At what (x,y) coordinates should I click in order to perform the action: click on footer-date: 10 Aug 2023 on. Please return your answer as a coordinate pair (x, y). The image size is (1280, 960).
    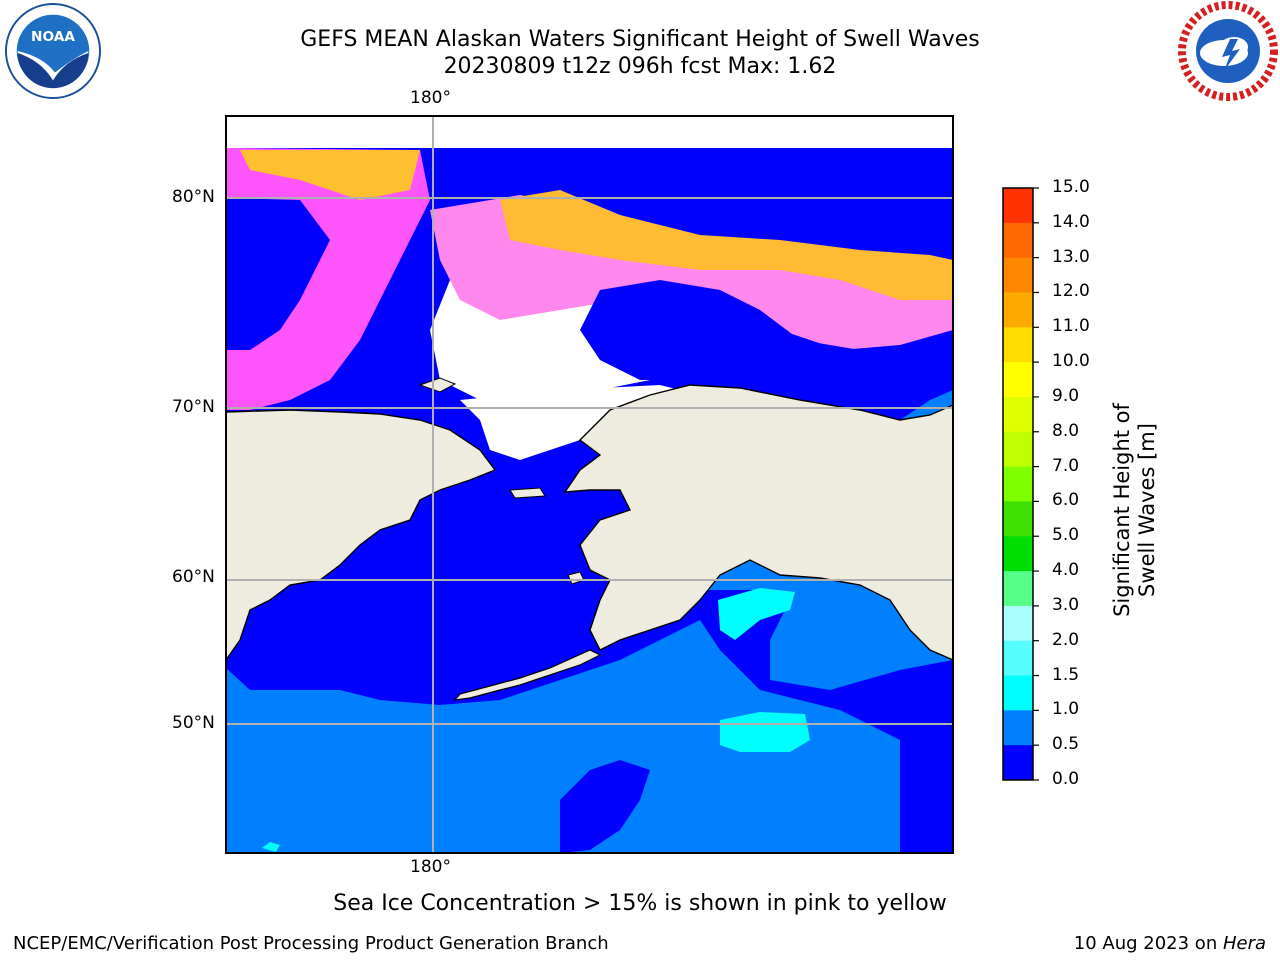
    Looking at the image, I should click on (1148, 943).